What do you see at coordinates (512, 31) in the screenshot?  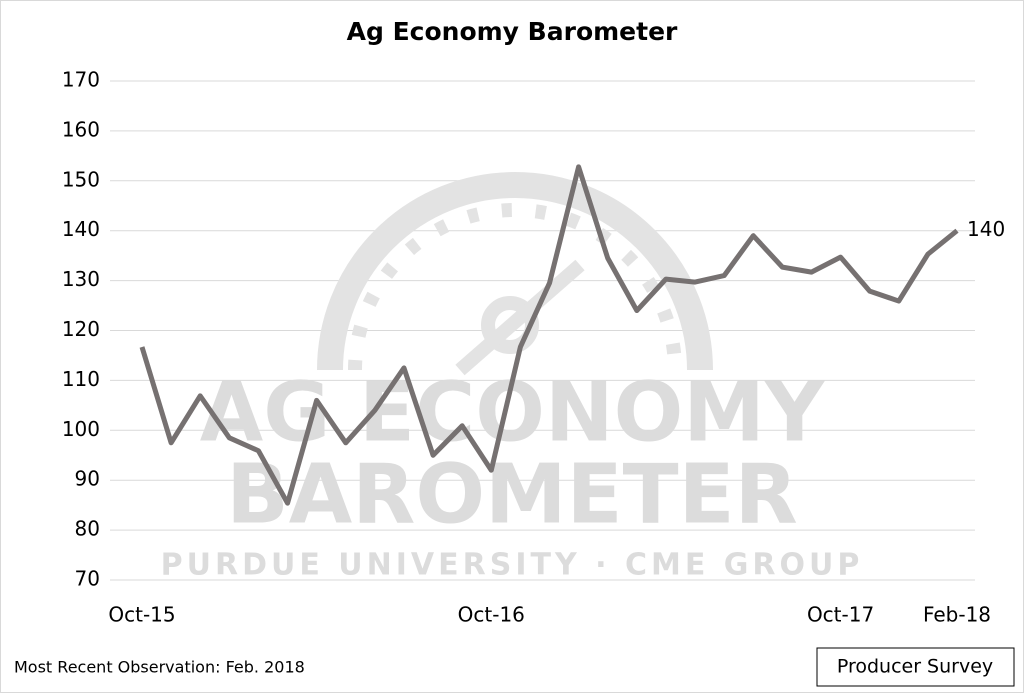 I see `chart-title: Ag Economy Barometer` at bounding box center [512, 31].